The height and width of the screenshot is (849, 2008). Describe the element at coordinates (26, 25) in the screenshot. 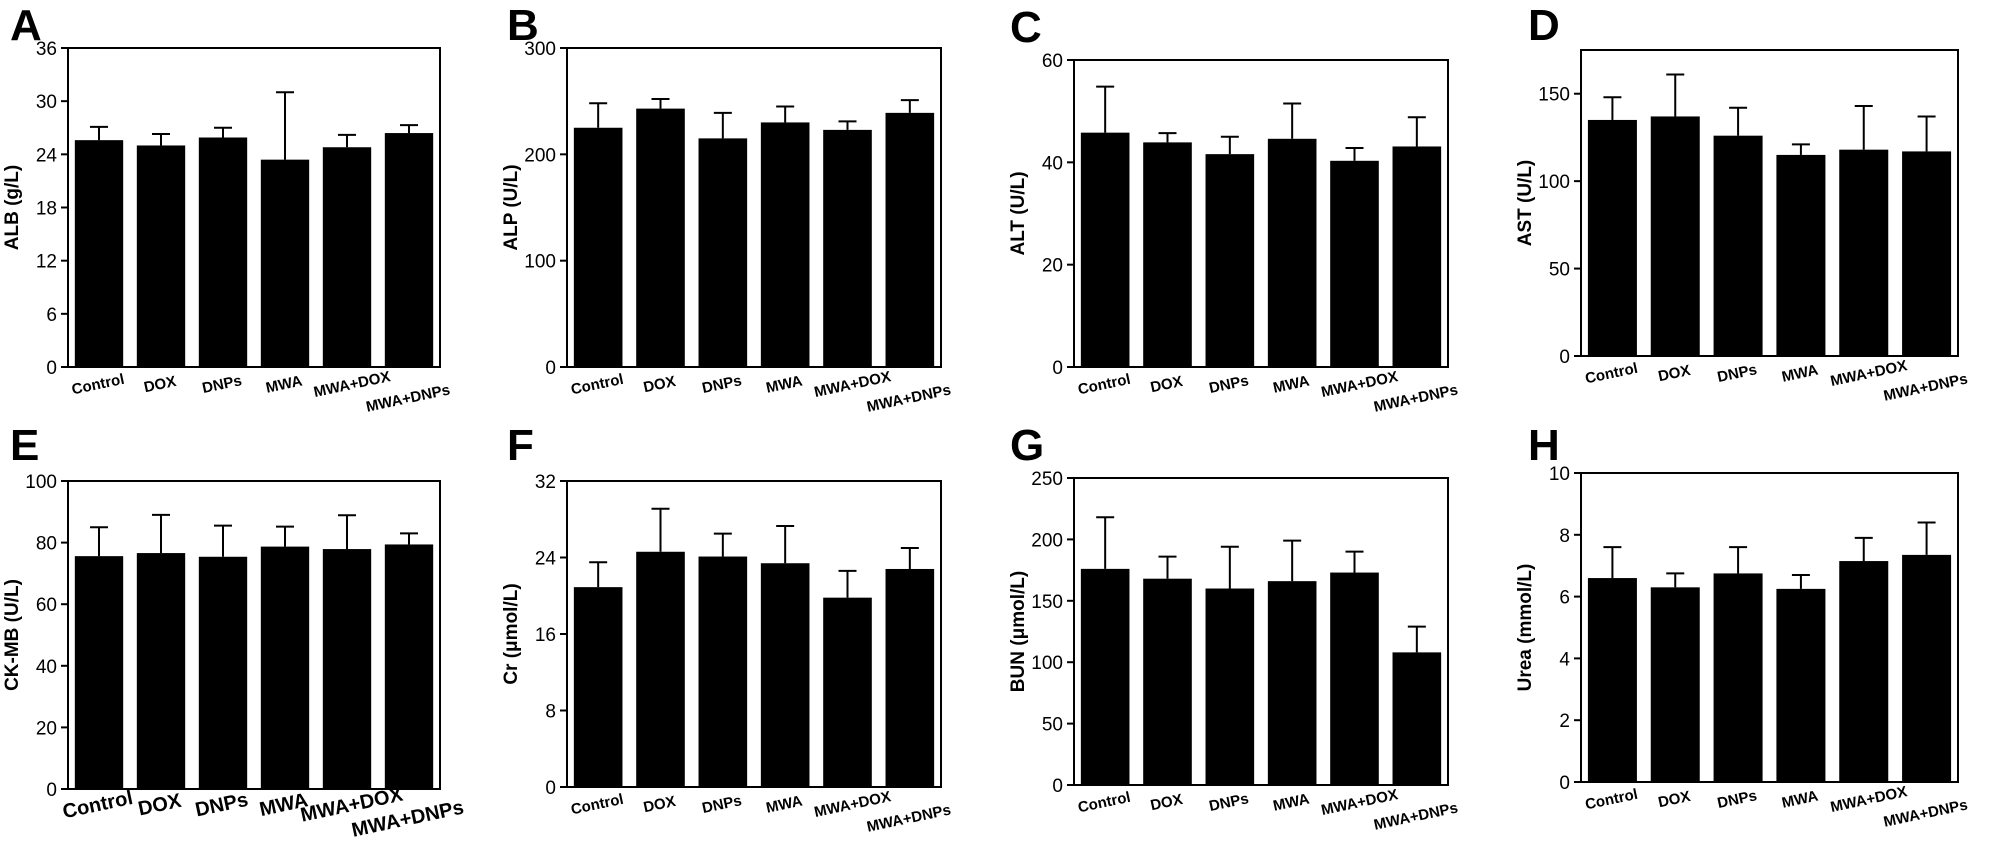

I see `panel-letter: A` at that location.